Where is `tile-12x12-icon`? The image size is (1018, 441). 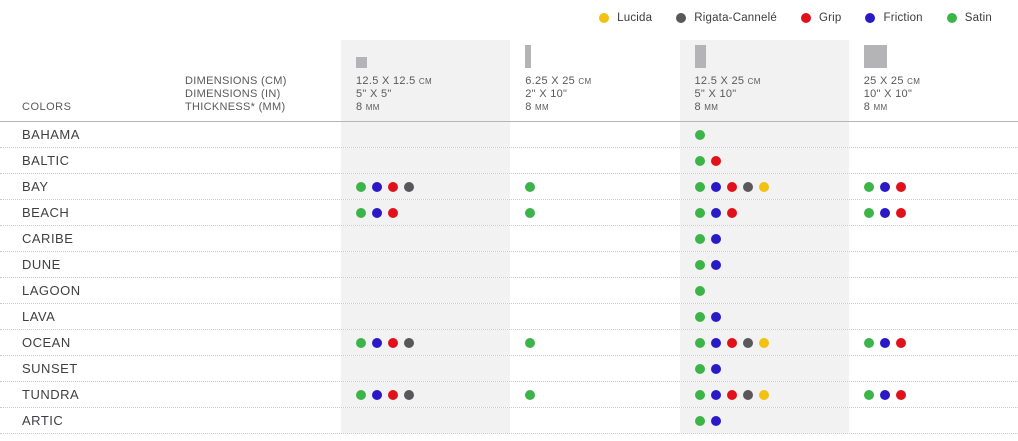
tile-12x12-icon is located at coordinates (361, 62).